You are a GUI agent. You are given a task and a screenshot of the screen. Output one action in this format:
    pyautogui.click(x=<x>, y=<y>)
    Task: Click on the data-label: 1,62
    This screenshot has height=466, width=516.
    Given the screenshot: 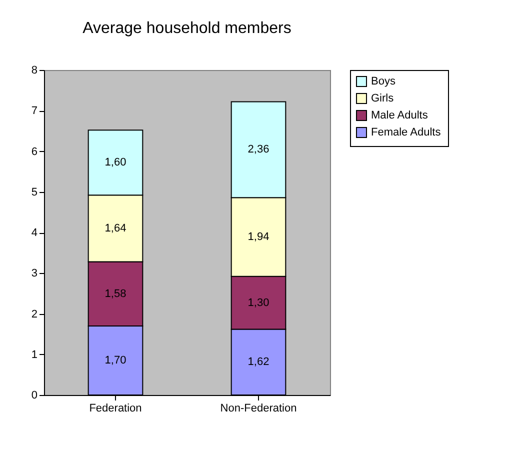 What is the action you would take?
    pyautogui.click(x=259, y=362)
    